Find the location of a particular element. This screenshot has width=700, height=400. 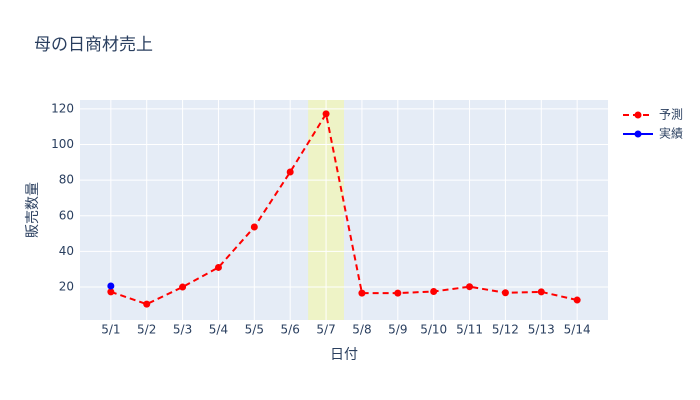

legend-label: 実績 is located at coordinates (671, 133).